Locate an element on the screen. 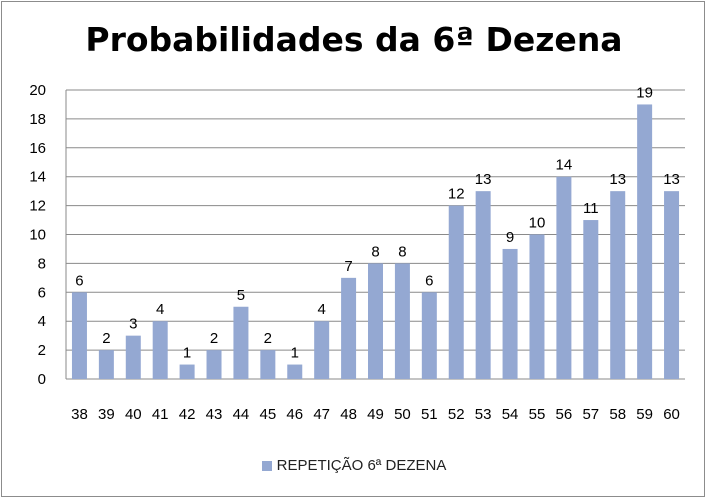 The image size is (706, 498). y-tick-label: 14 is located at coordinates (37, 177).